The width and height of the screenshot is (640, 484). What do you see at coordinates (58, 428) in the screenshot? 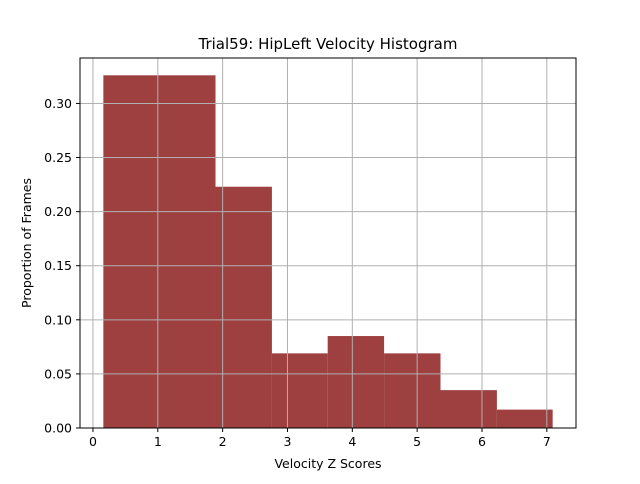
I see `y-tick-label-0.00: 0.00` at bounding box center [58, 428].